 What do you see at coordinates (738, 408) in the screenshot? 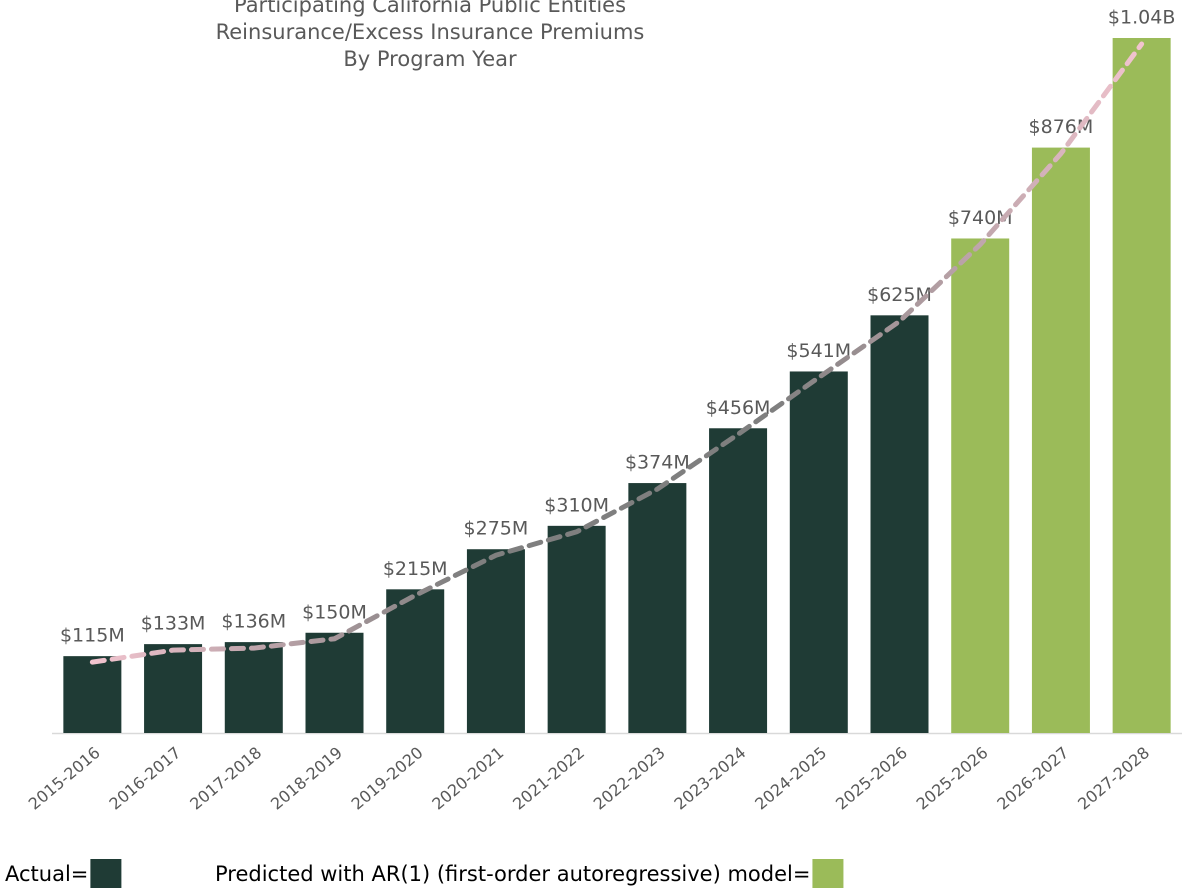
I see `value-label: $456M` at bounding box center [738, 408].